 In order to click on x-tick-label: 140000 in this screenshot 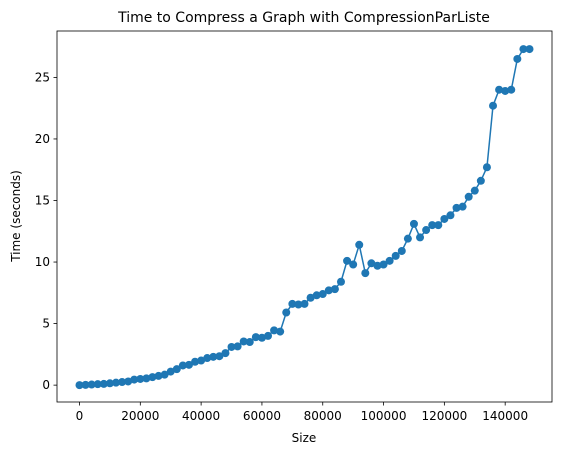, I will do `click(505, 416)`.